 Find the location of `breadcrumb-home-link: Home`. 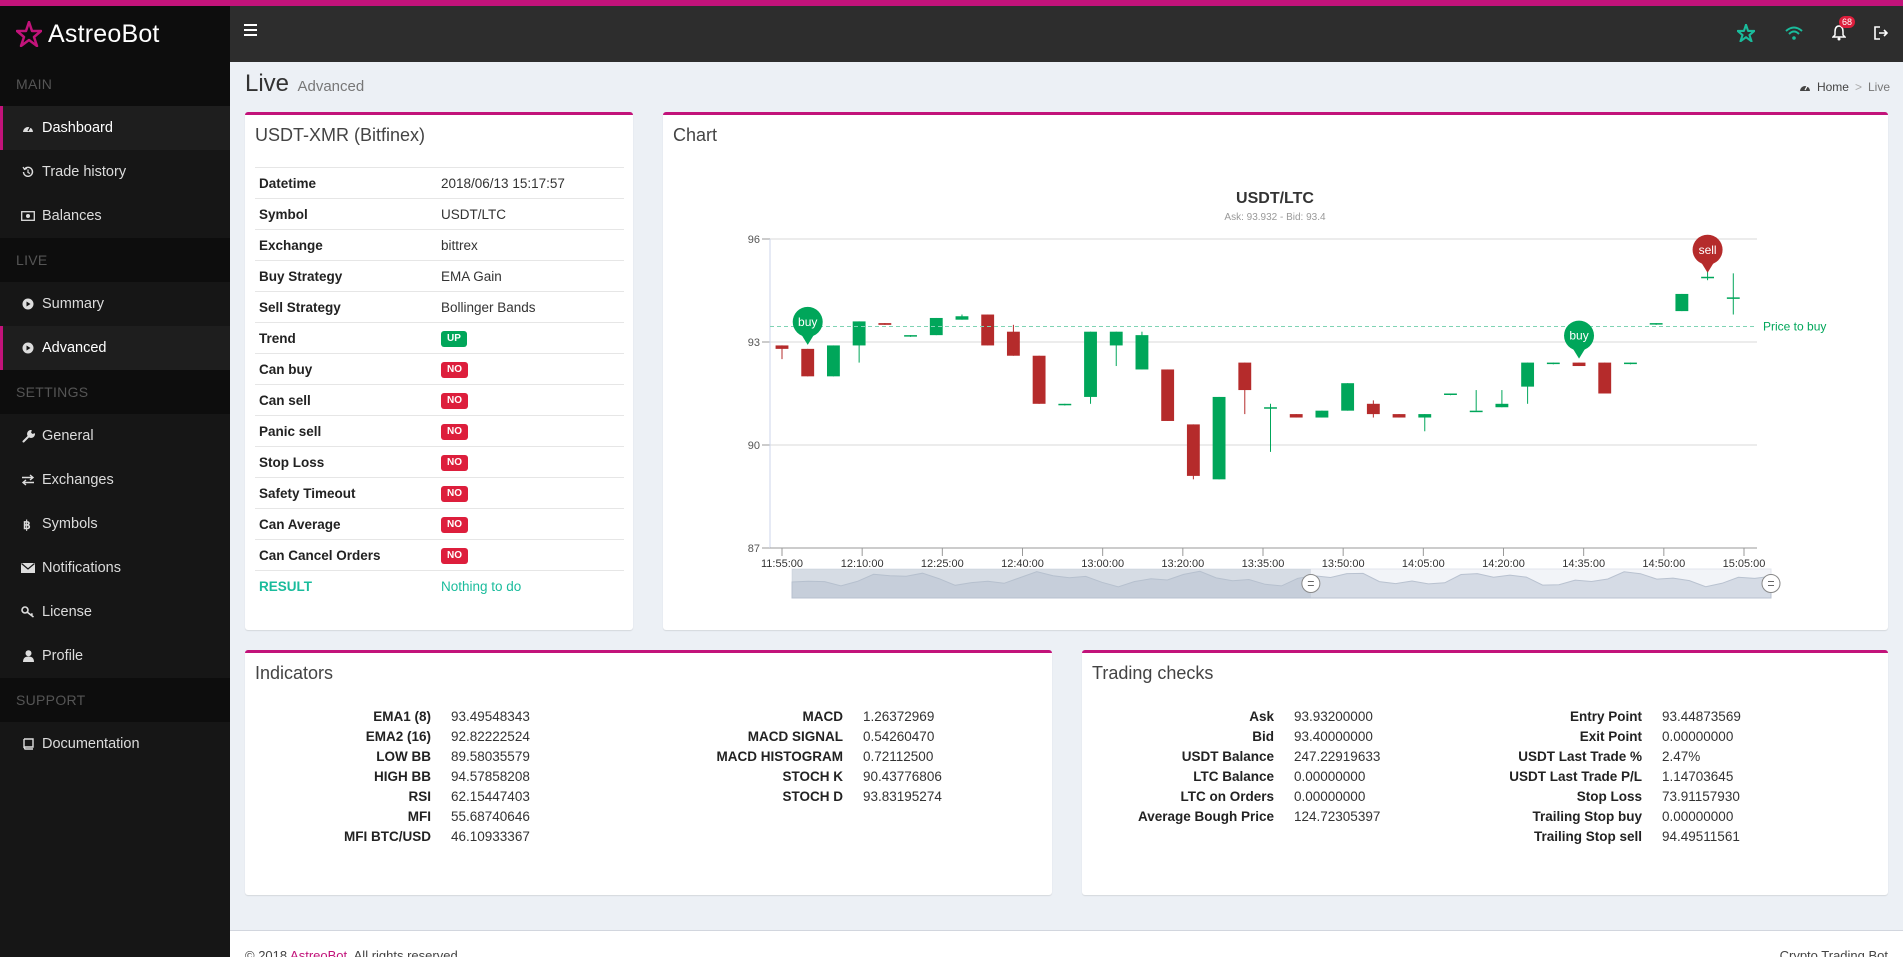

breadcrumb-home-link: Home is located at coordinates (1832, 87).